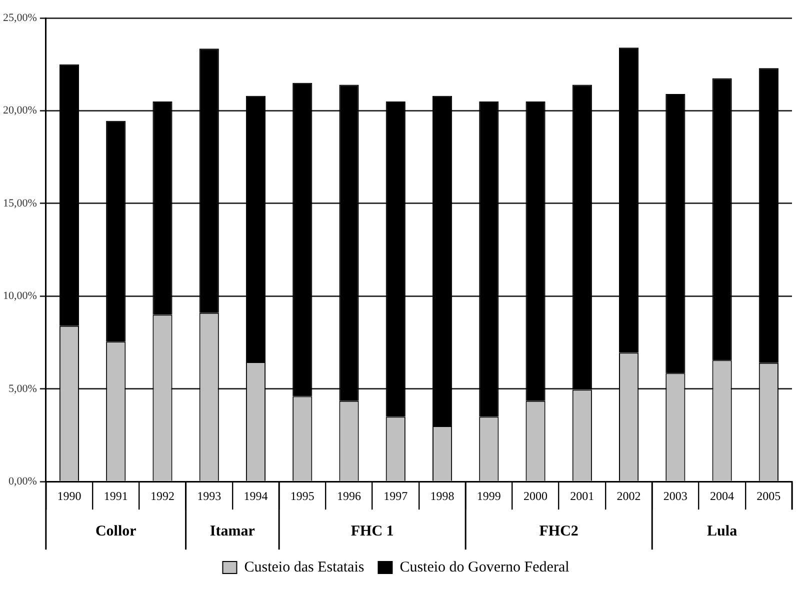 The width and height of the screenshot is (802, 589). What do you see at coordinates (22, 388) in the screenshot?
I see `y-tick-label: 5,00%` at bounding box center [22, 388].